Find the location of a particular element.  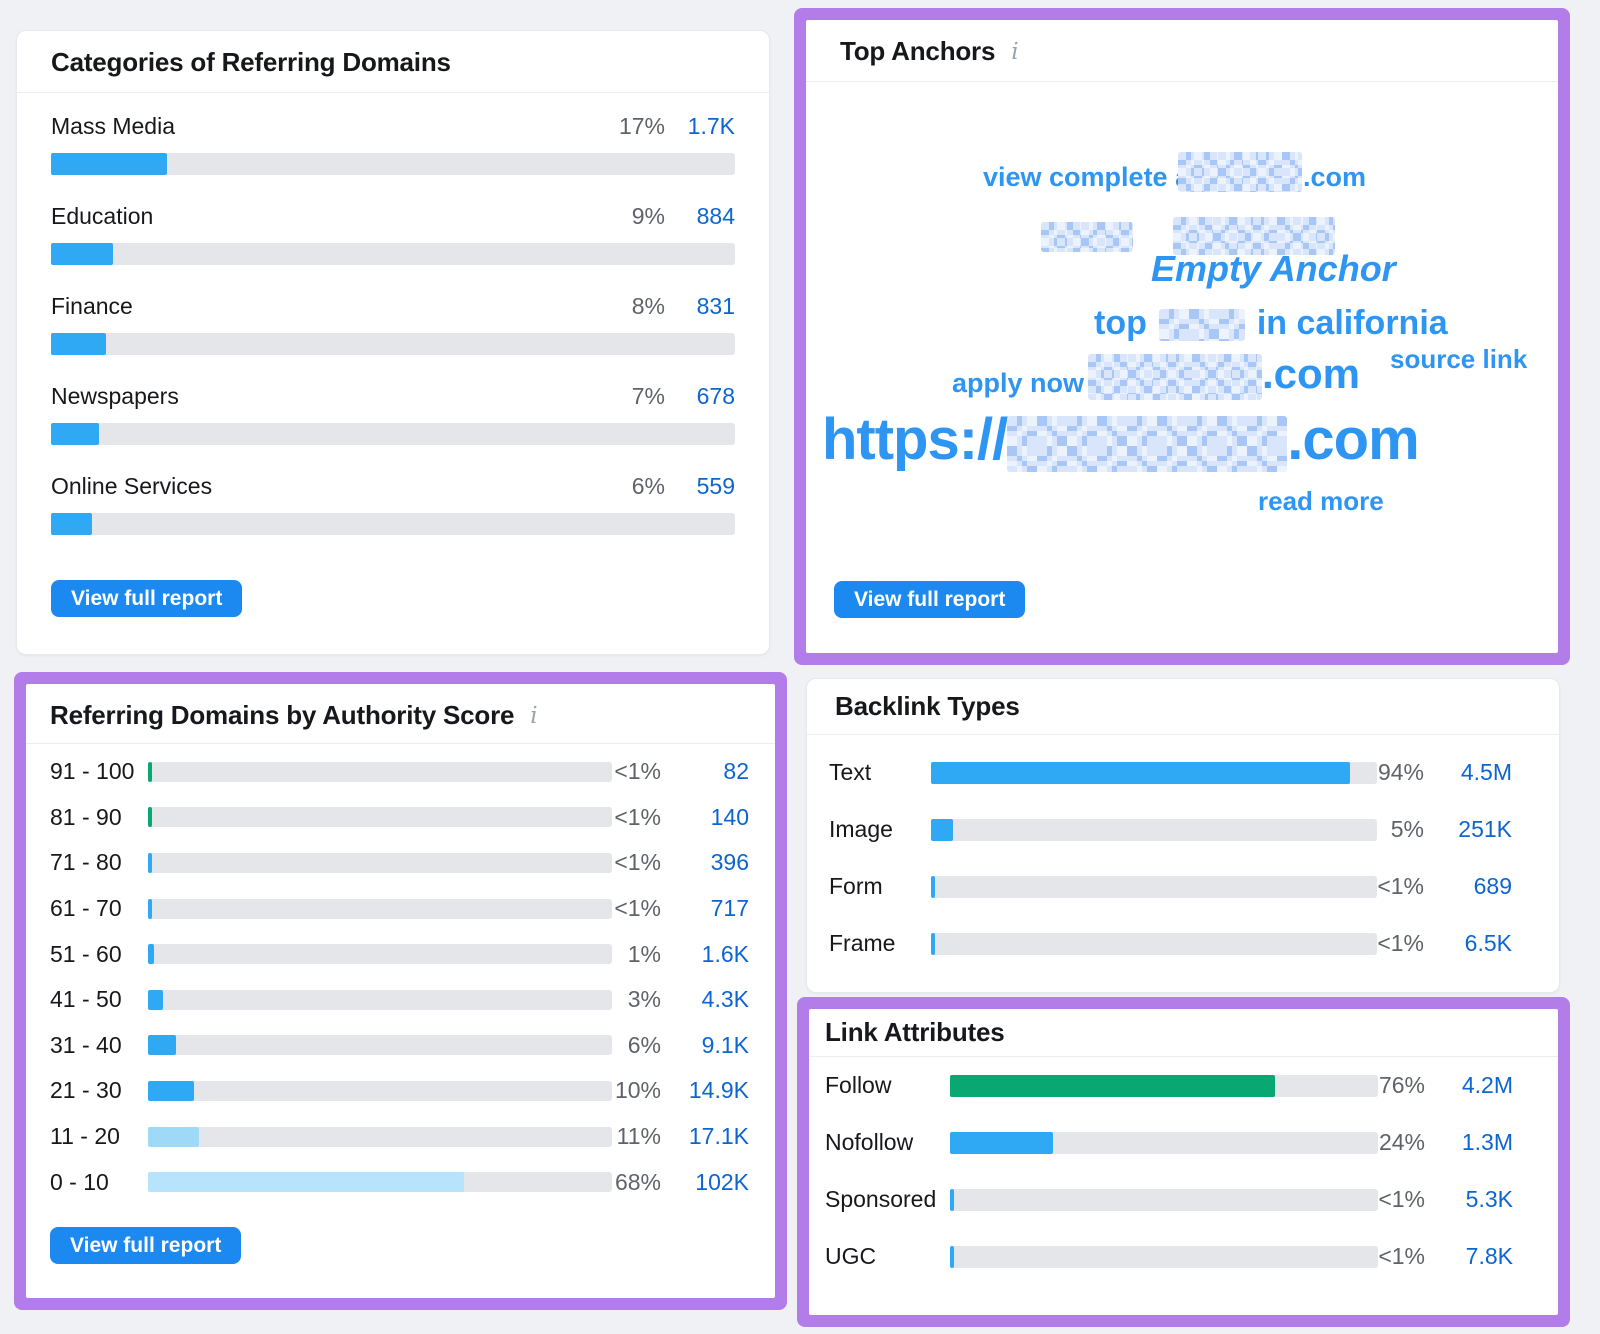

authority-score-row: 21 - 30 10% 14.9K is located at coordinates (399, 1091).